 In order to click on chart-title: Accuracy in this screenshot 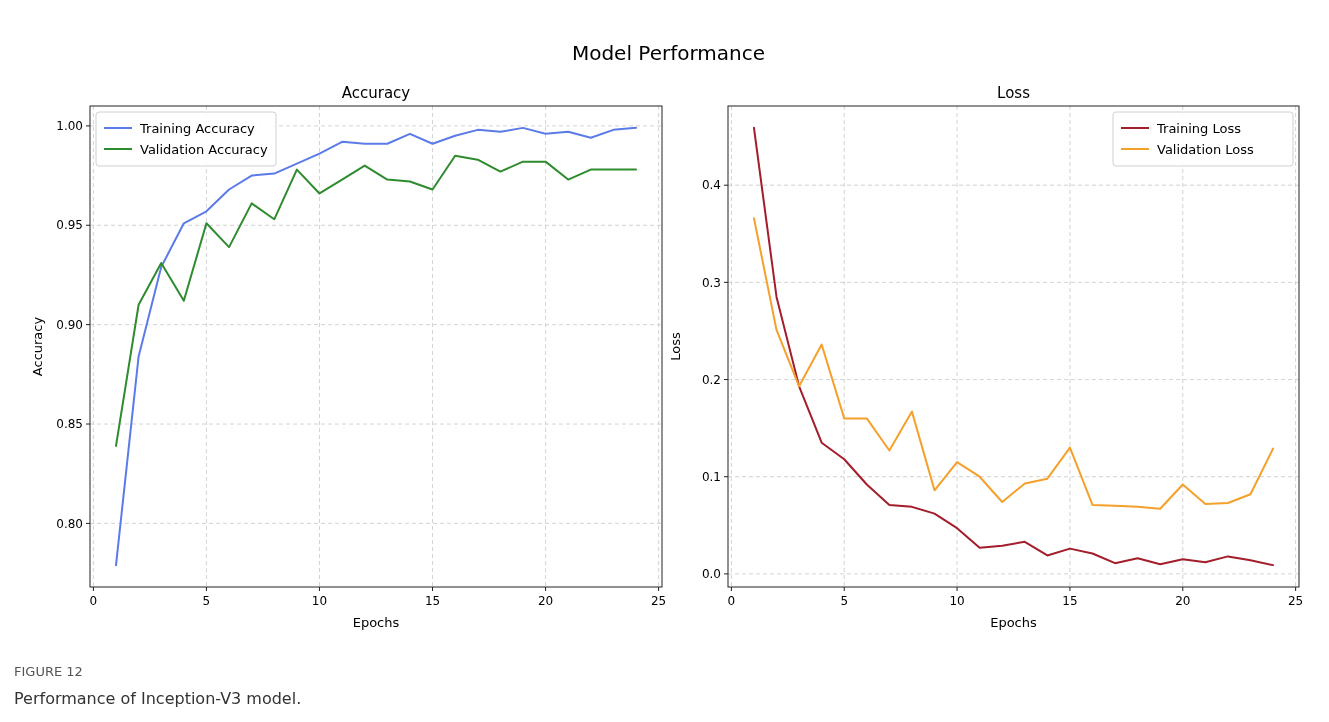, I will do `click(376, 93)`.